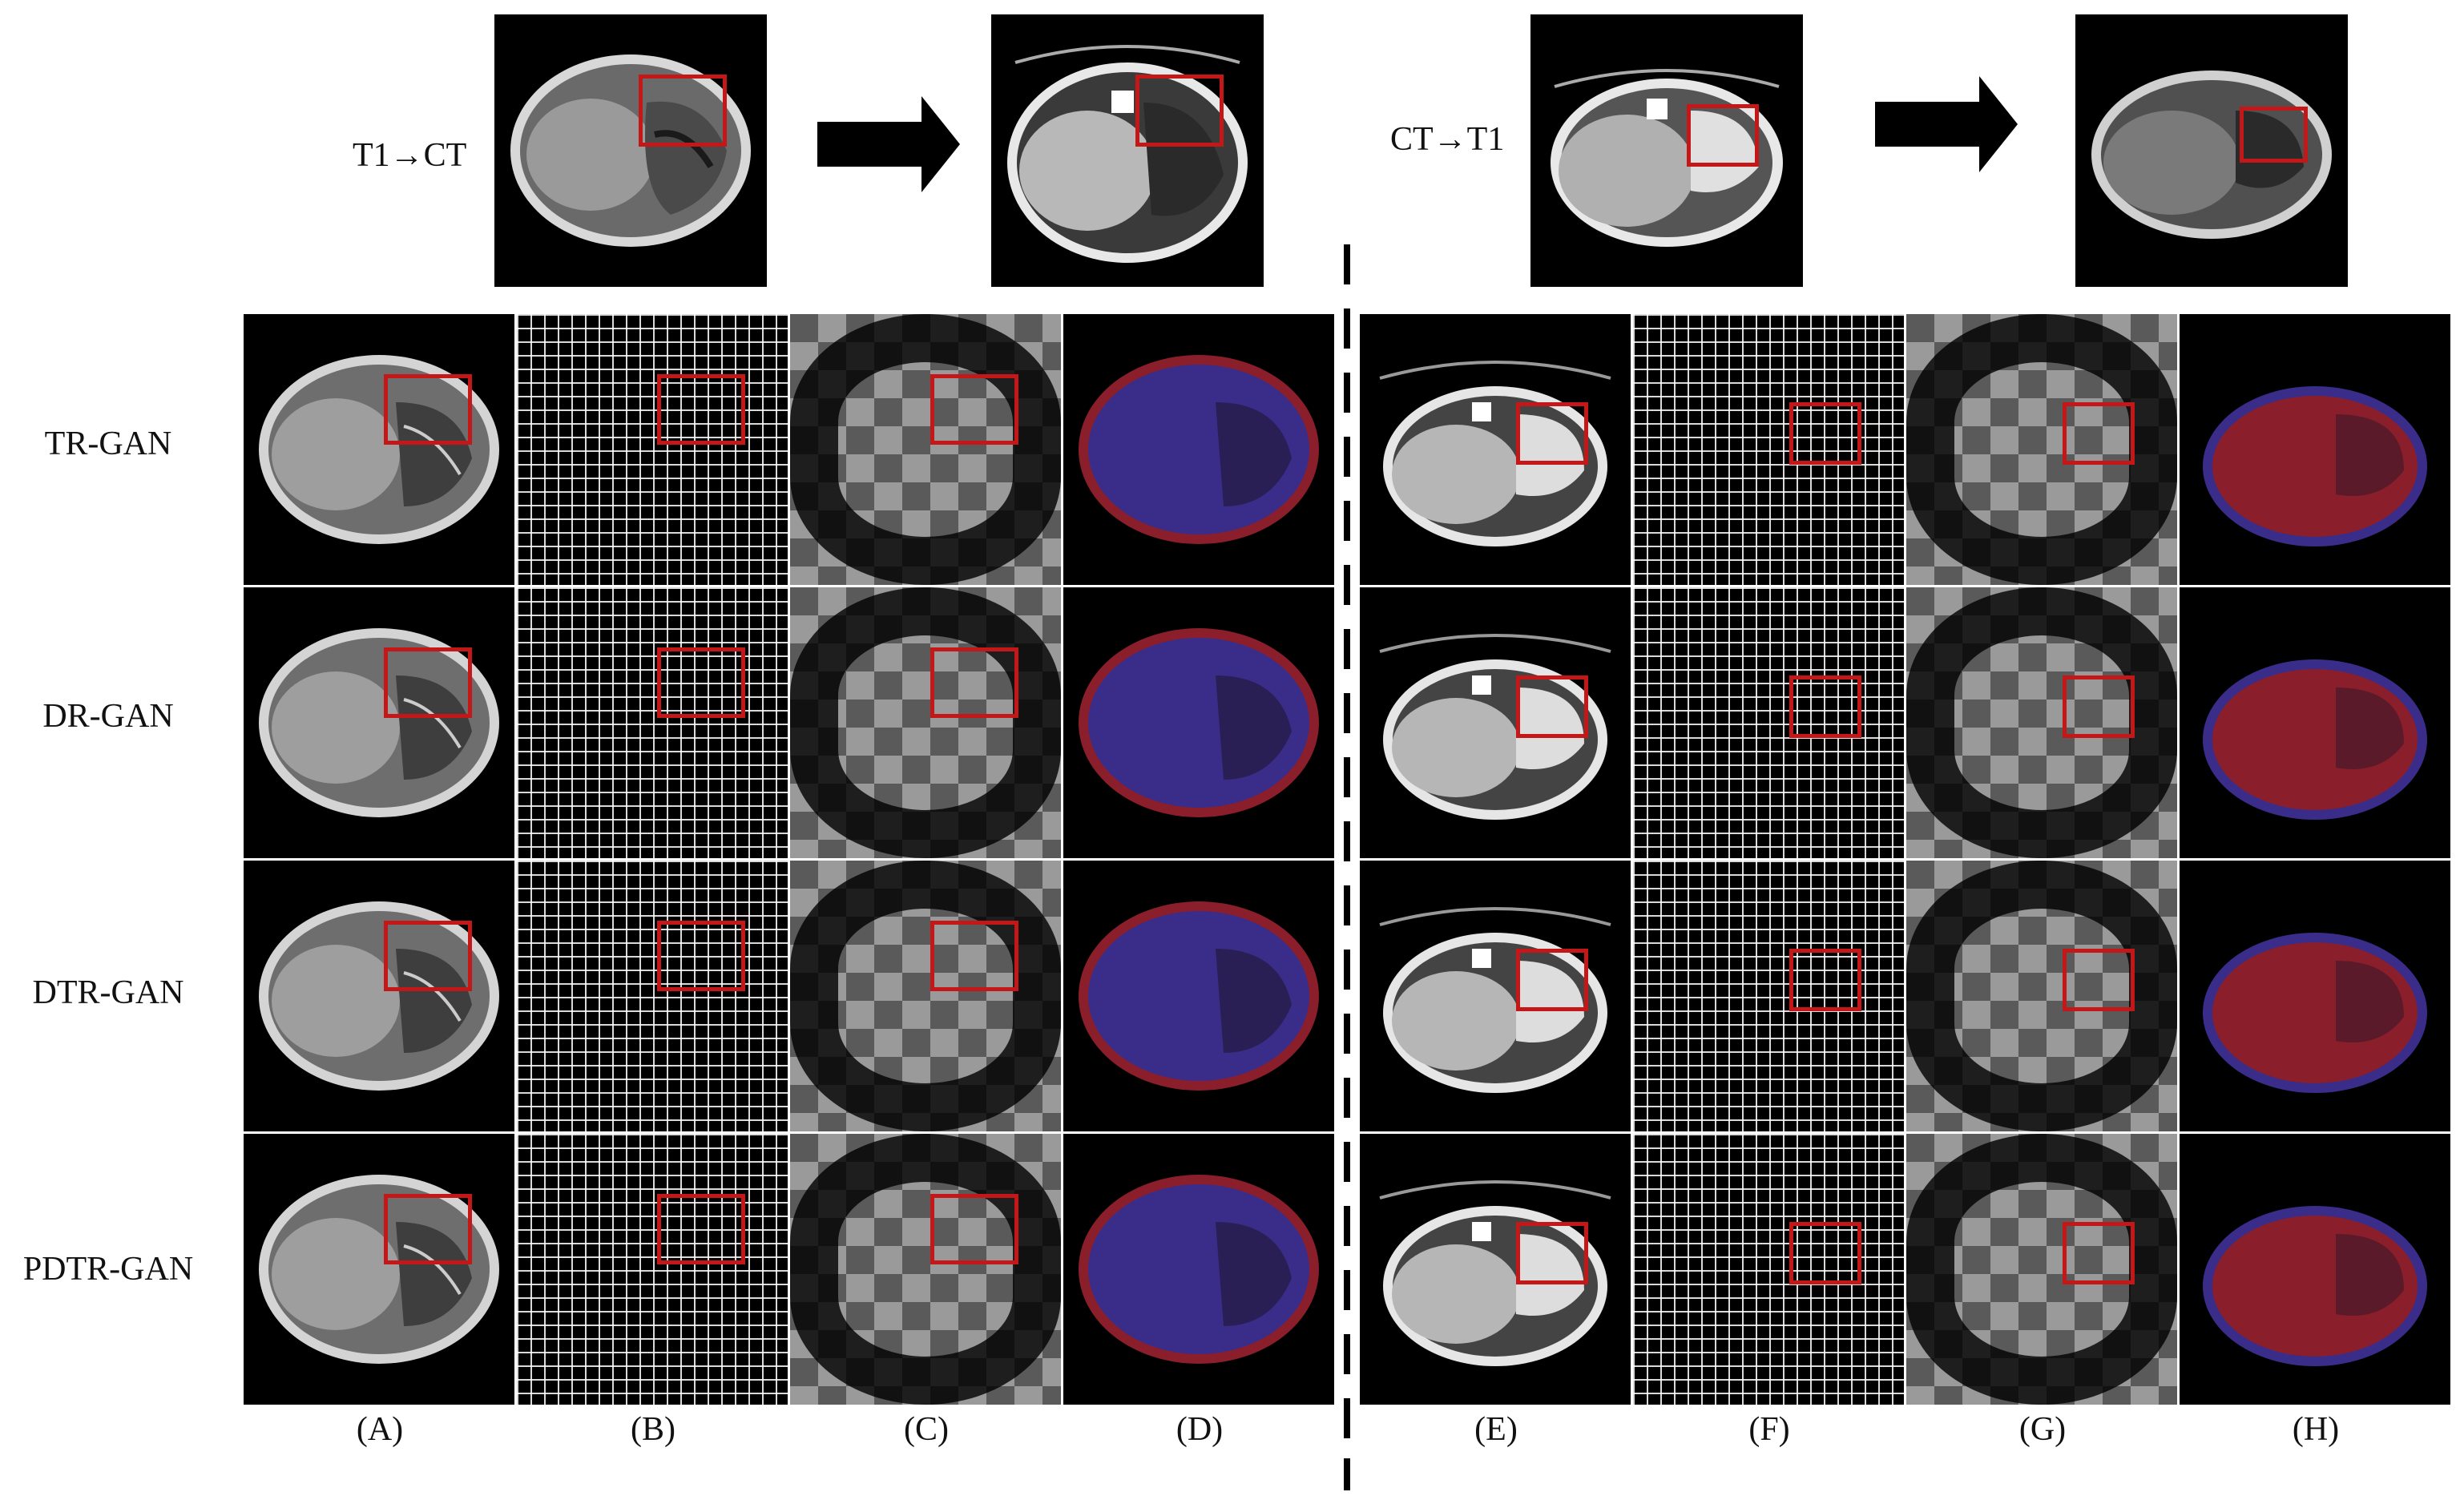 Image resolution: width=2464 pixels, height=1500 pixels. I want to click on source-ct-image, so click(1666, 151).